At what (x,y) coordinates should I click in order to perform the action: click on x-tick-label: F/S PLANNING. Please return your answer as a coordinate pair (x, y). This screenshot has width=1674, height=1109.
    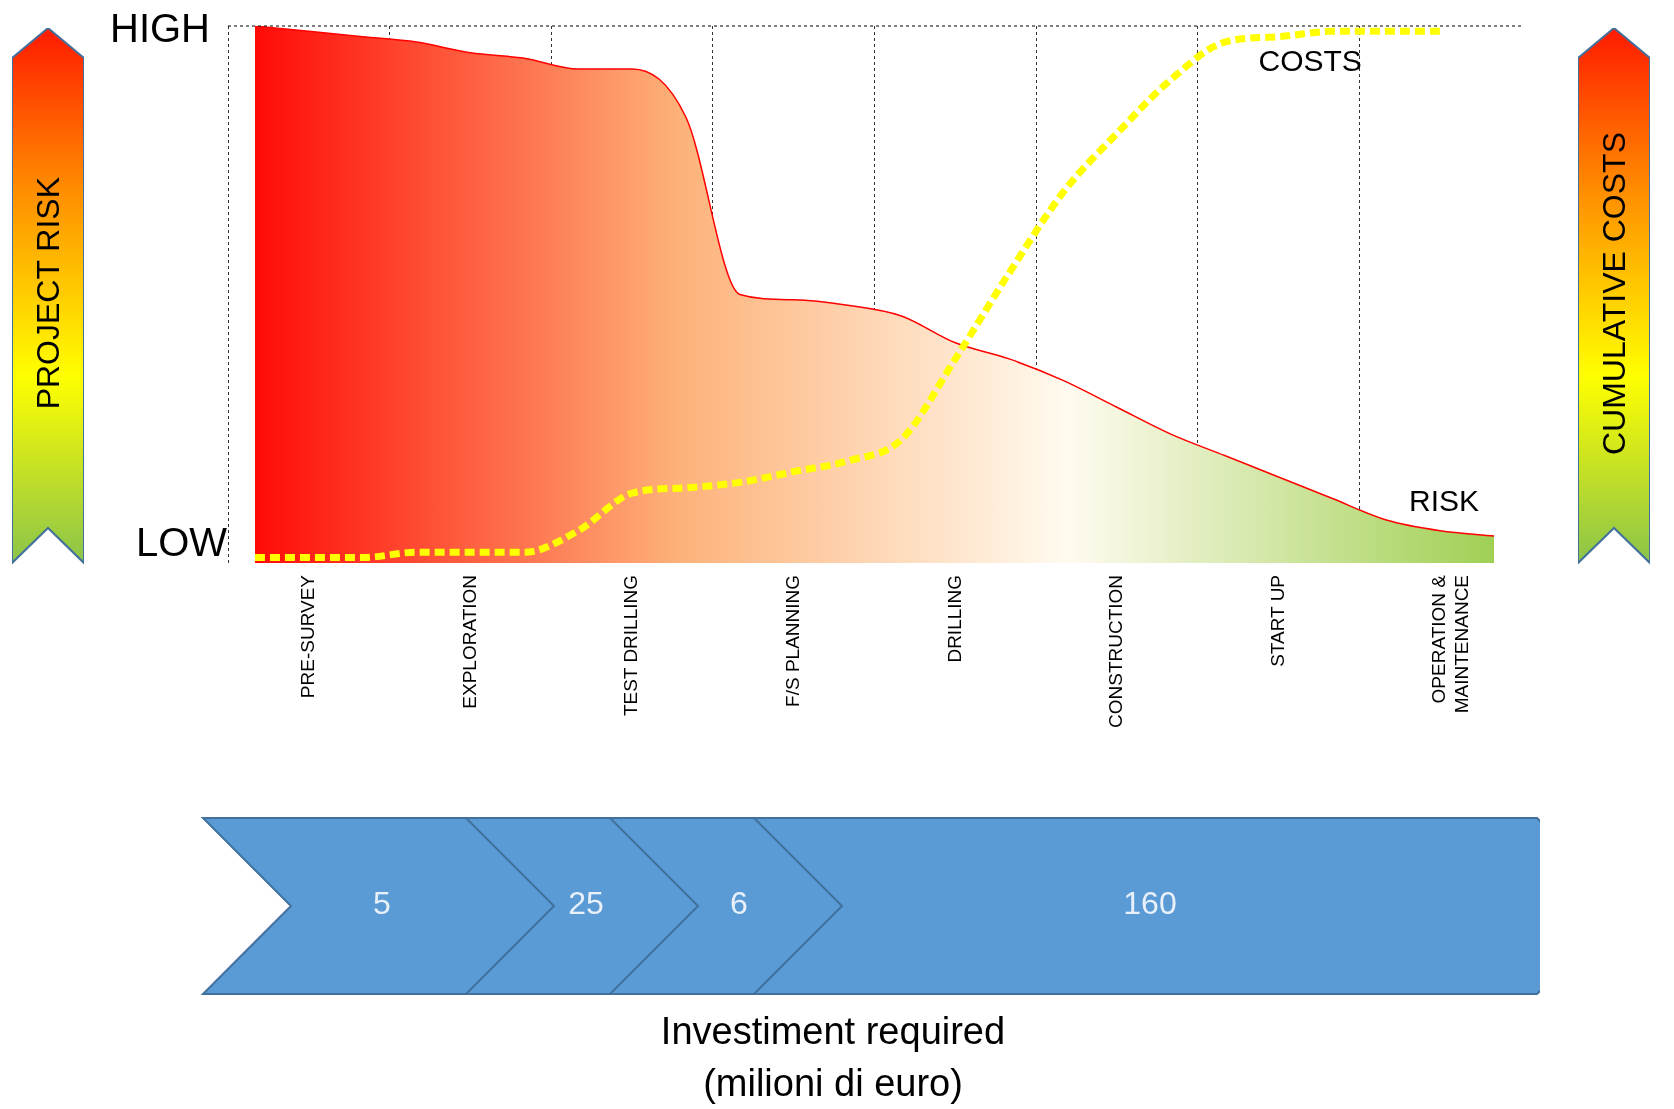
    Looking at the image, I should click on (792, 640).